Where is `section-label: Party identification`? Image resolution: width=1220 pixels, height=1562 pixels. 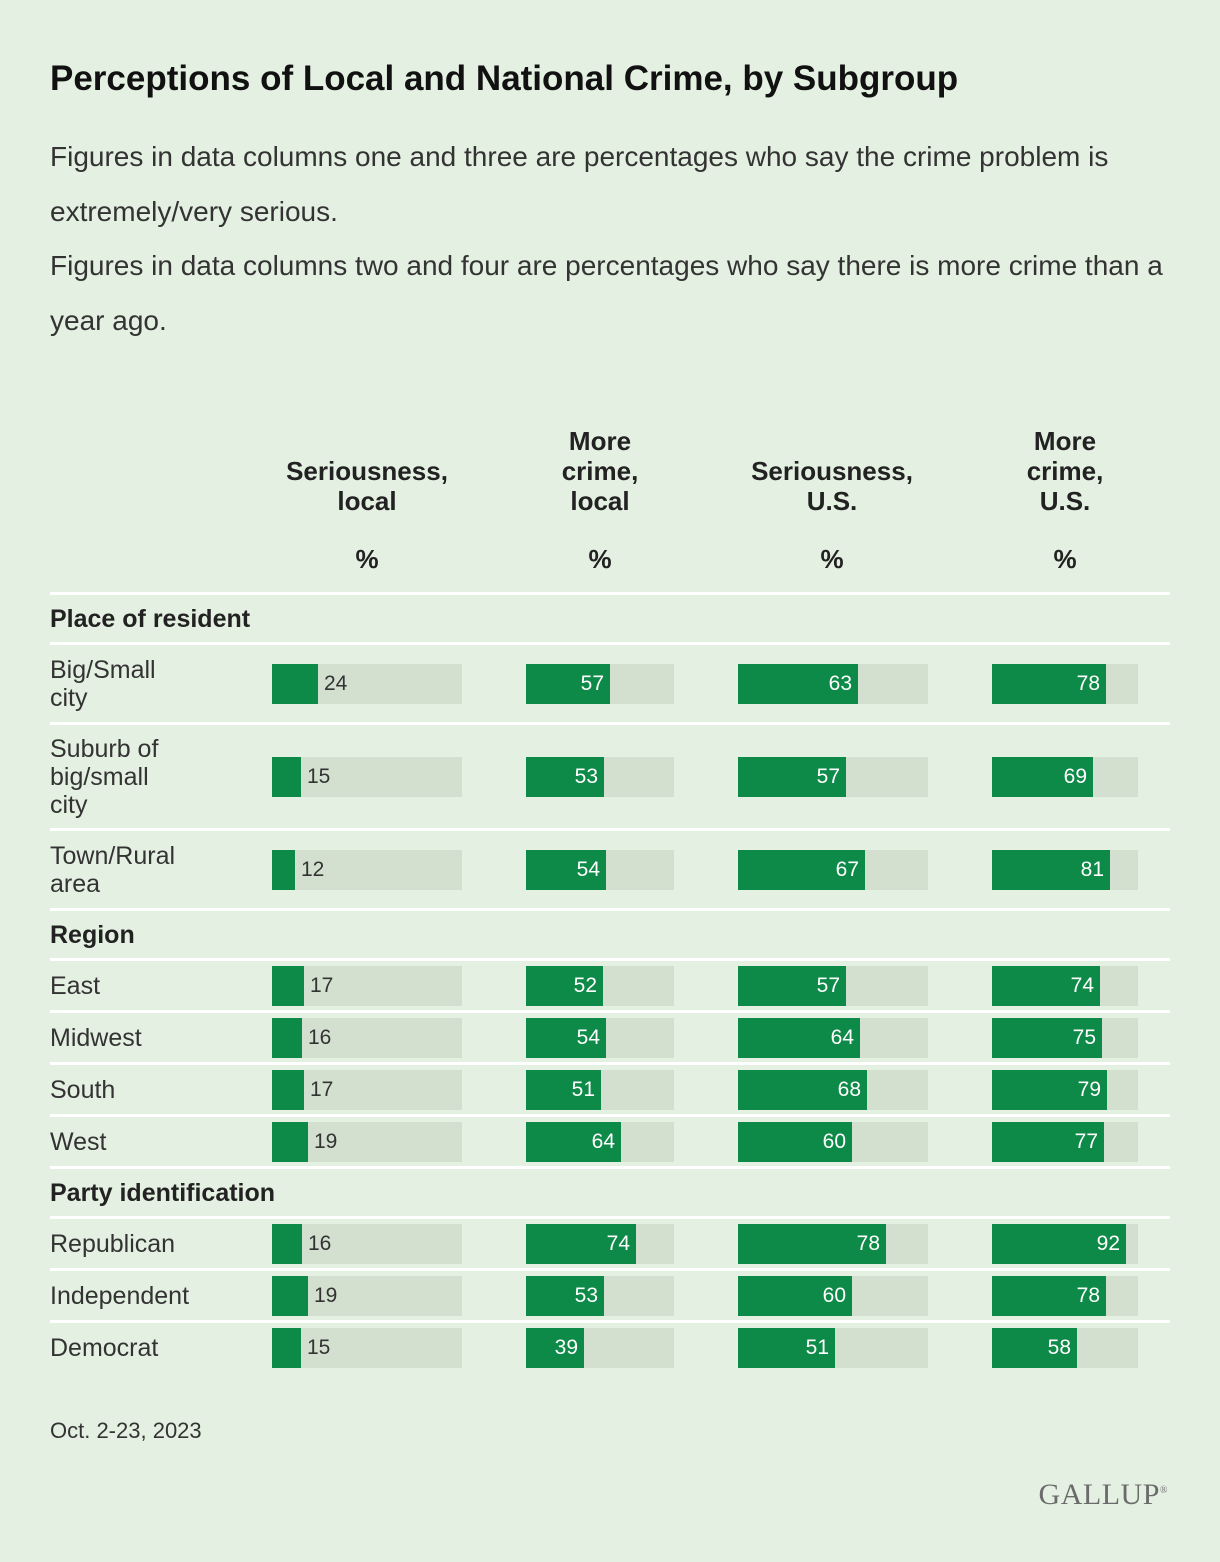 section-label: Party identification is located at coordinates (163, 1193).